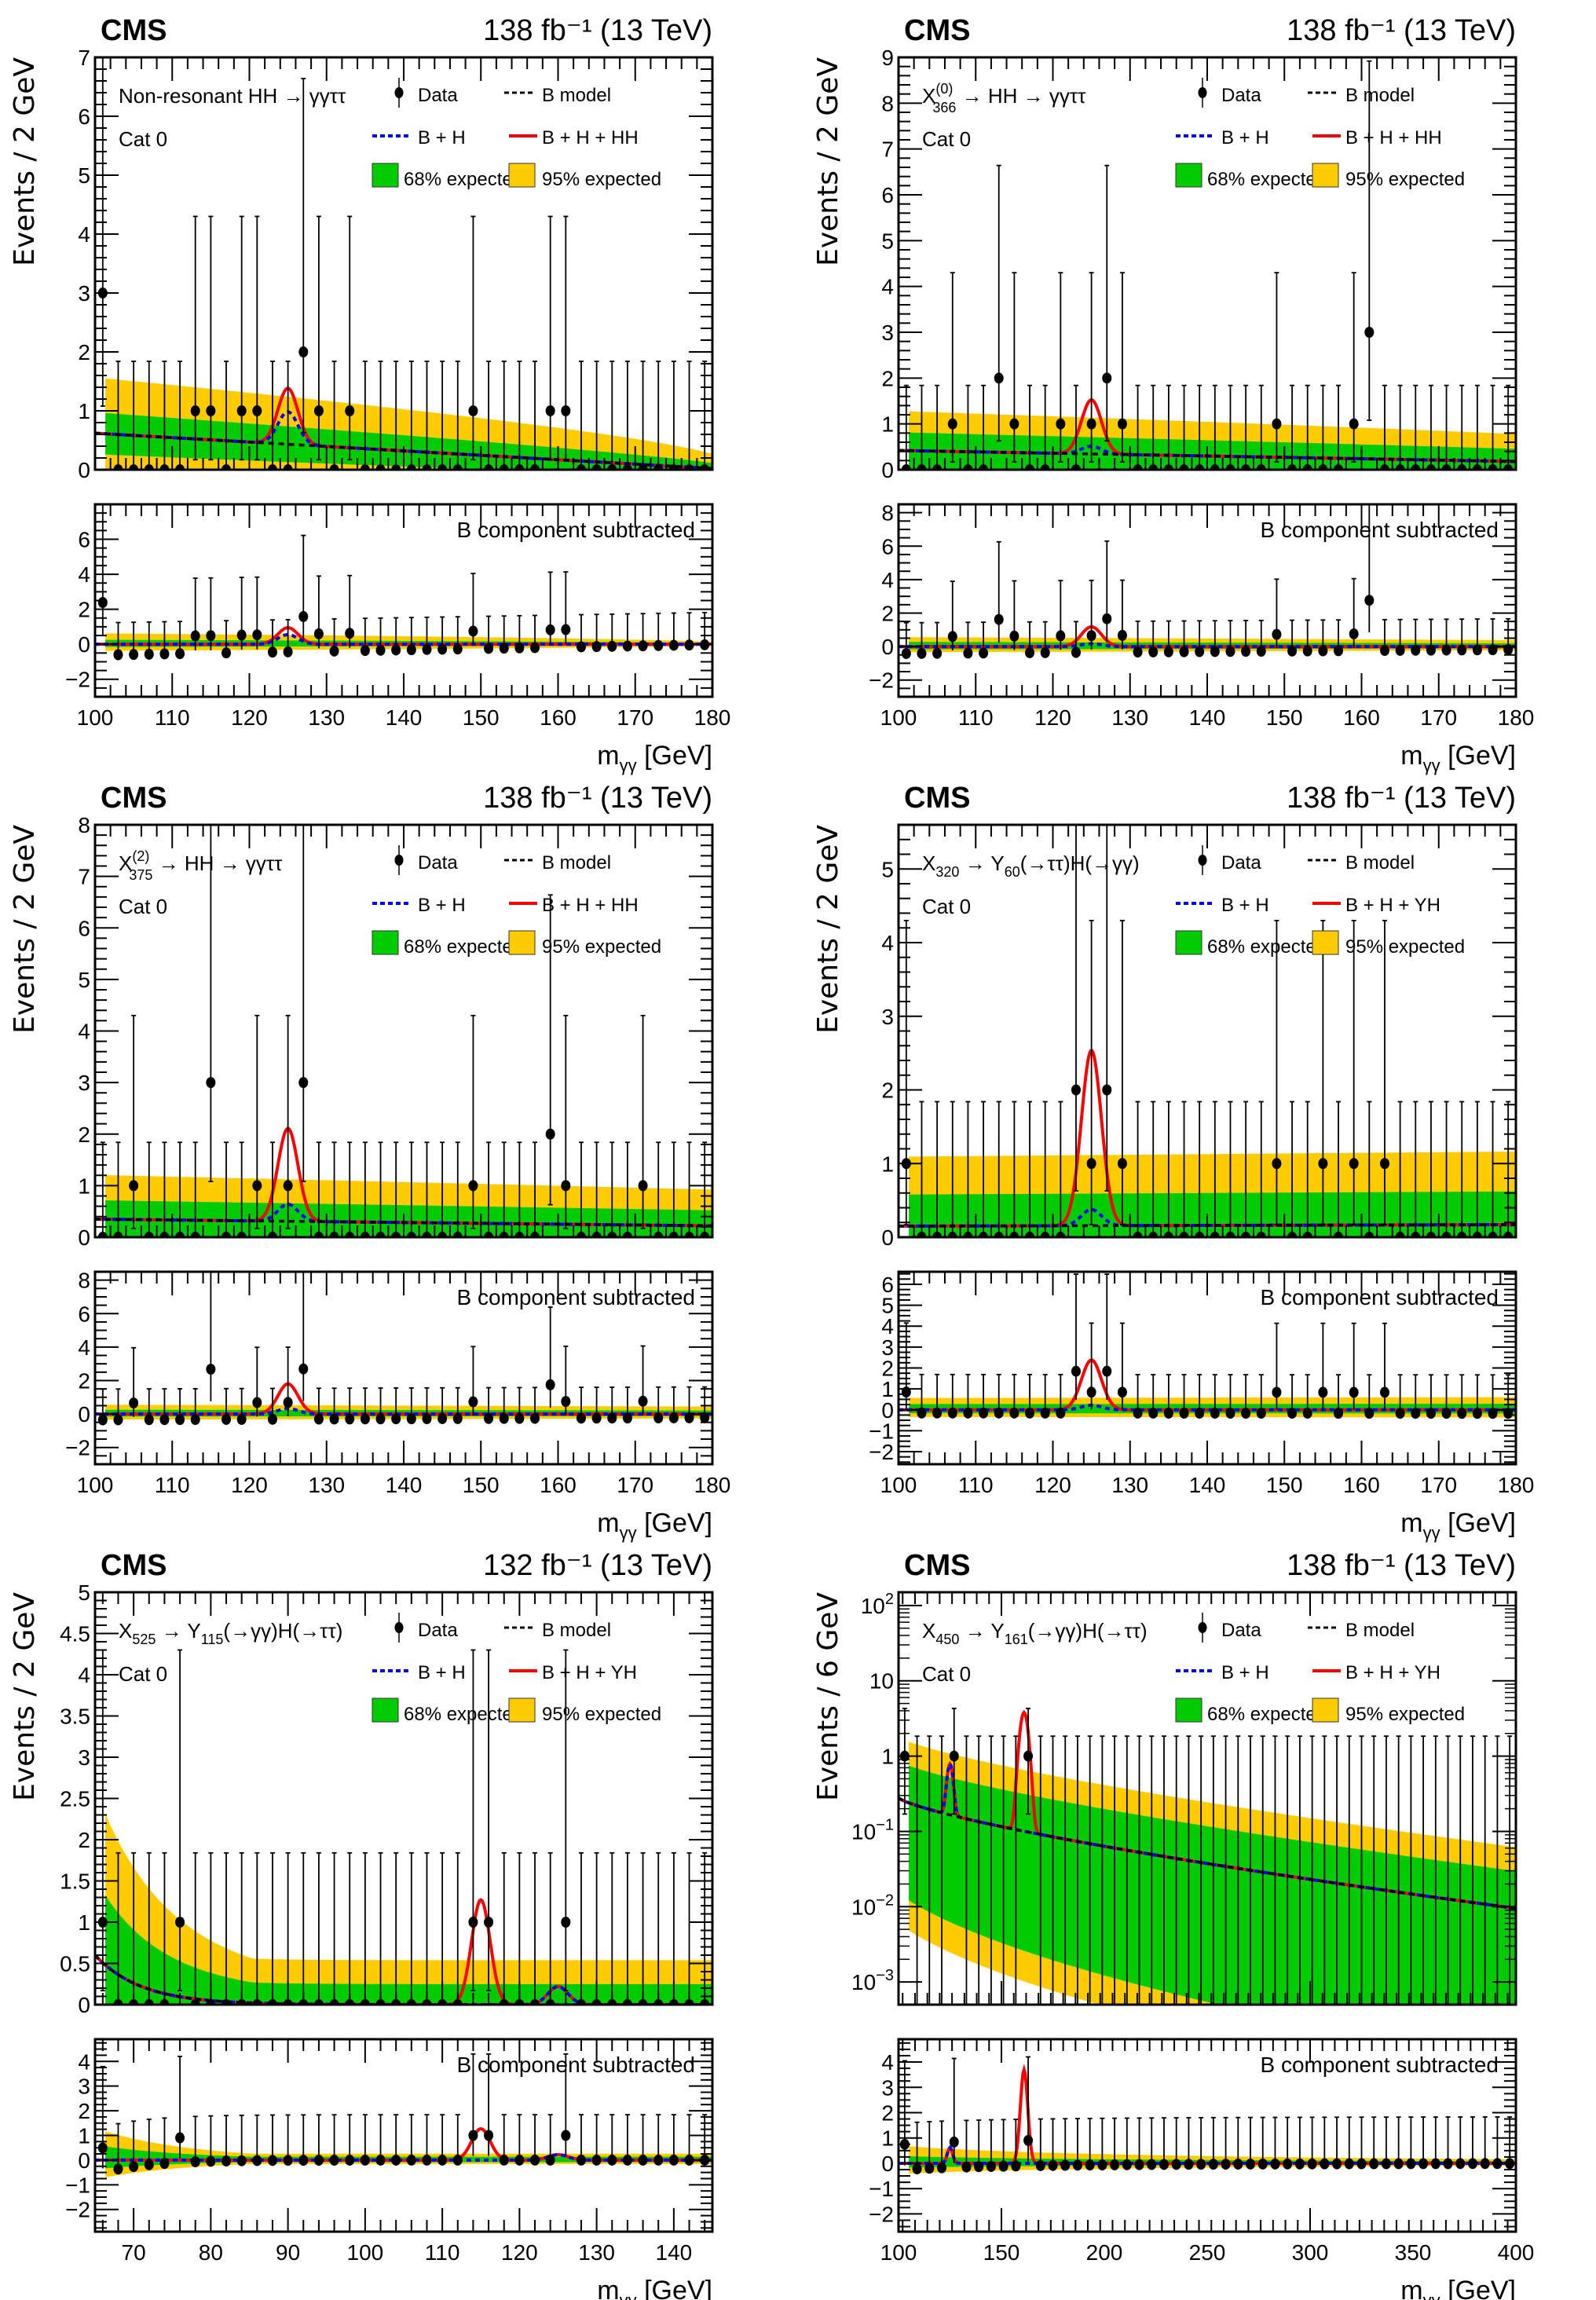 This screenshot has height=2300, width=1596. What do you see at coordinates (84, 2087) in the screenshot?
I see `lower-y-tick-label: 3` at bounding box center [84, 2087].